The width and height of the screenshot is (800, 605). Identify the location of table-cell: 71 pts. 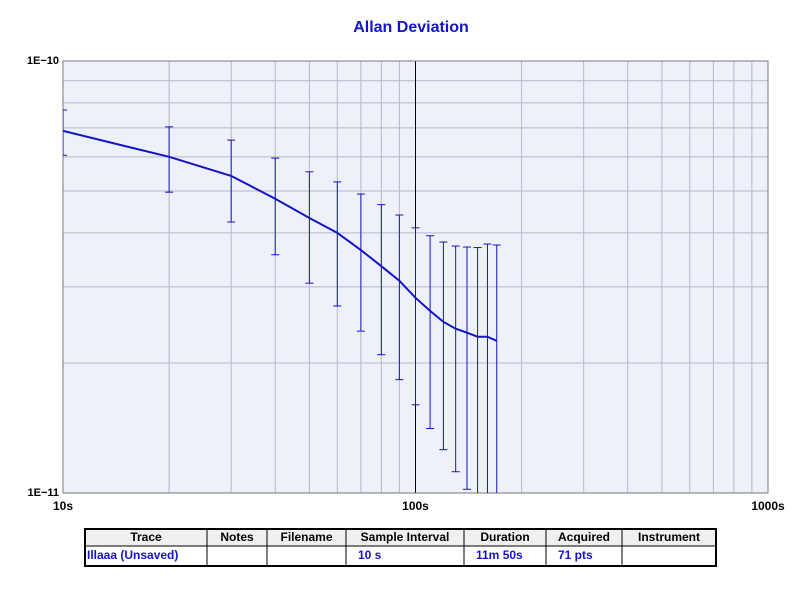
(575, 555).